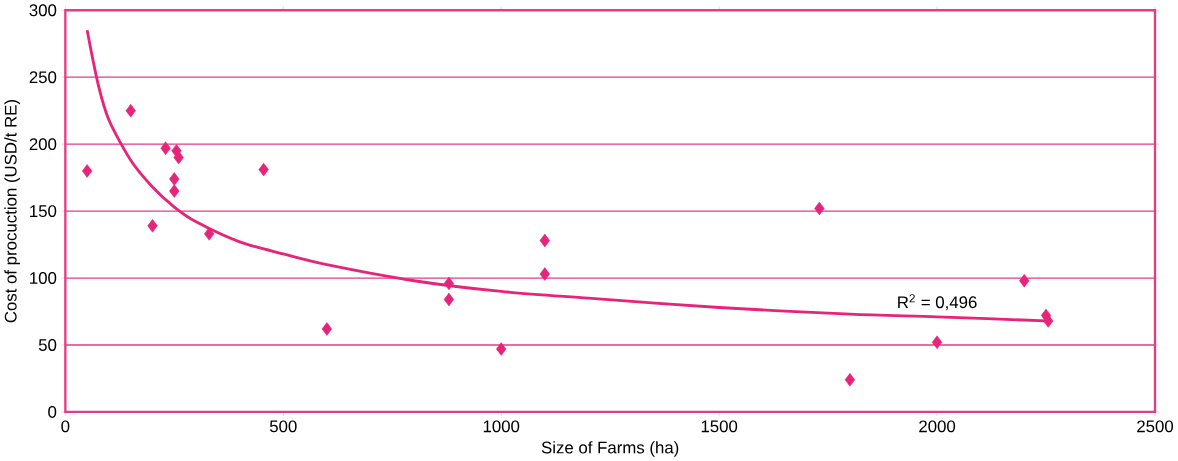 Image resolution: width=1178 pixels, height=461 pixels. What do you see at coordinates (610, 449) in the screenshot?
I see `x-axis-title: Size of Farms (ha)` at bounding box center [610, 449].